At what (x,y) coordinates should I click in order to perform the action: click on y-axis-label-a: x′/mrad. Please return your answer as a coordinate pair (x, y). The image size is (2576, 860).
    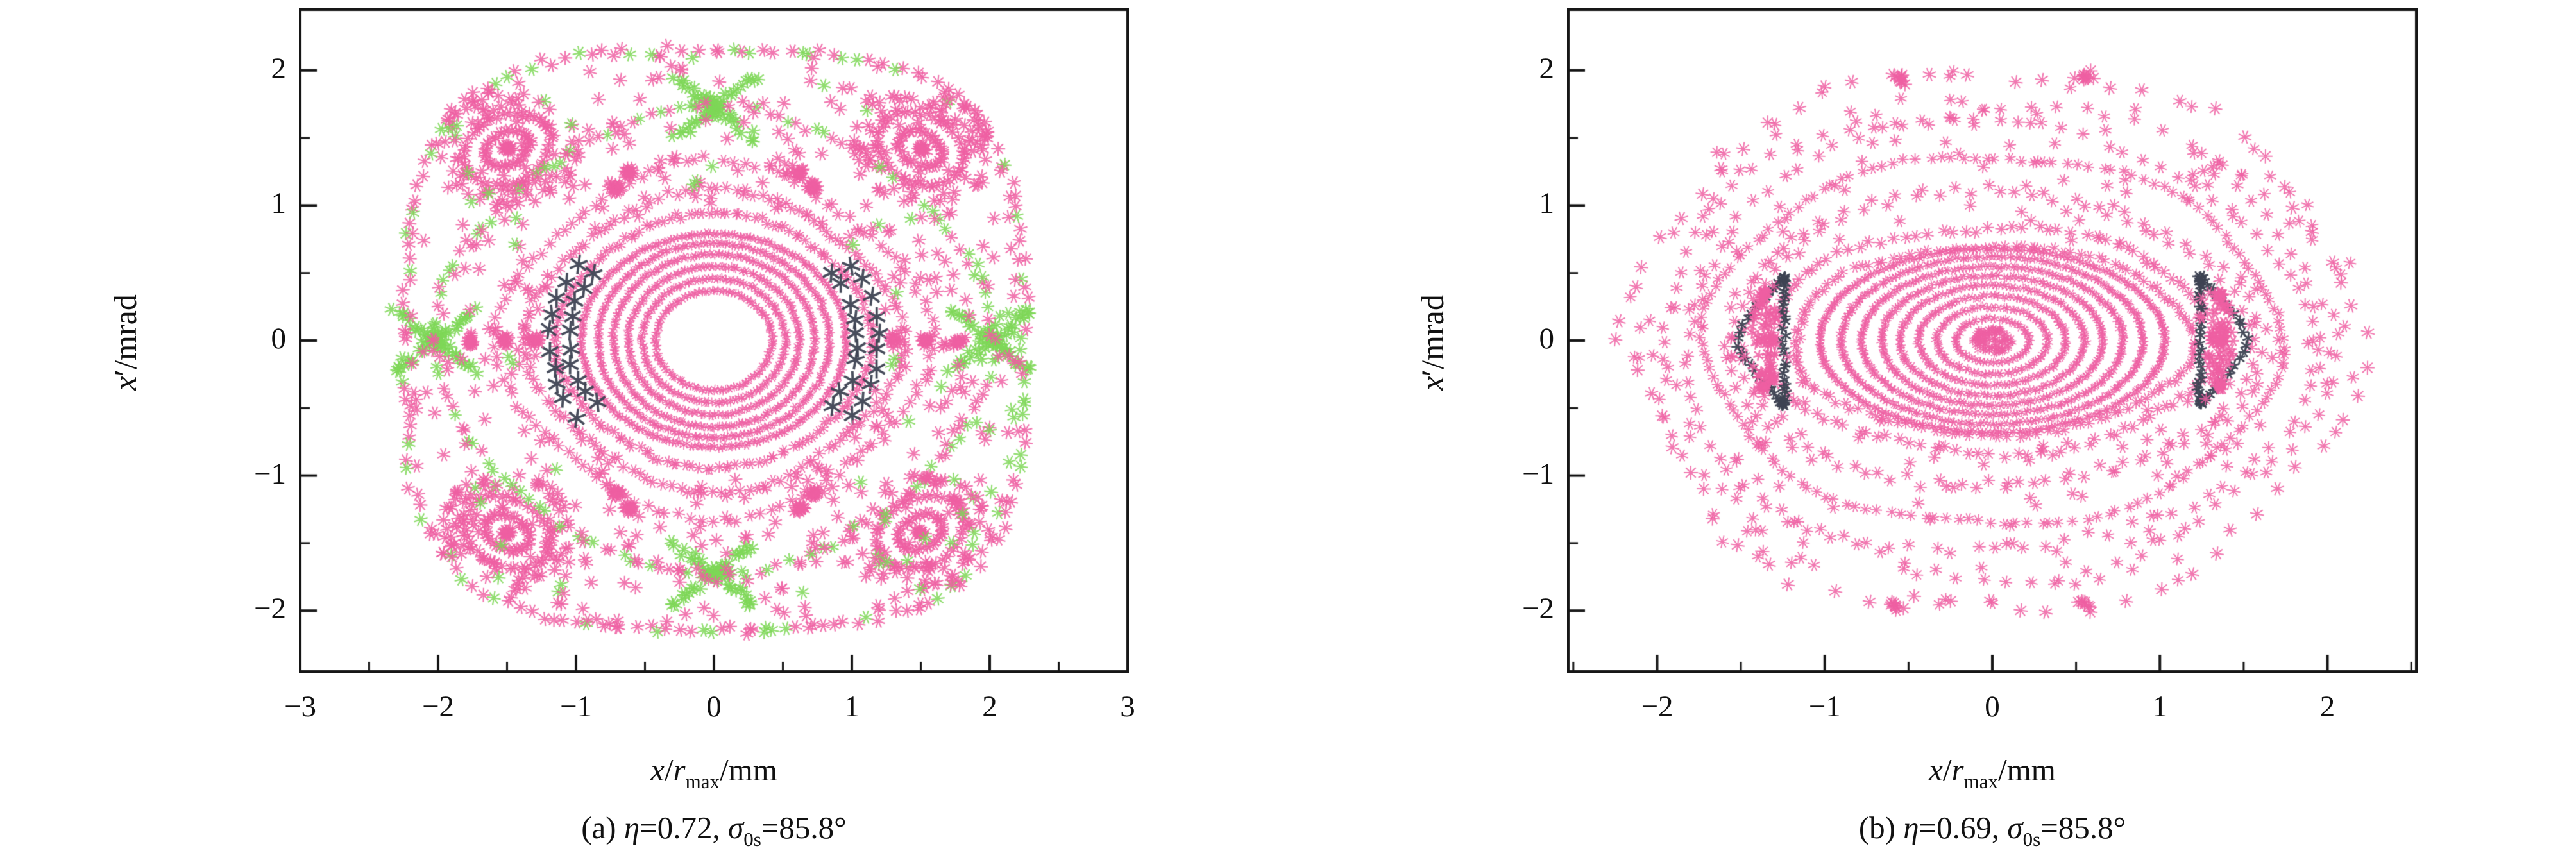
    Looking at the image, I should click on (125, 342).